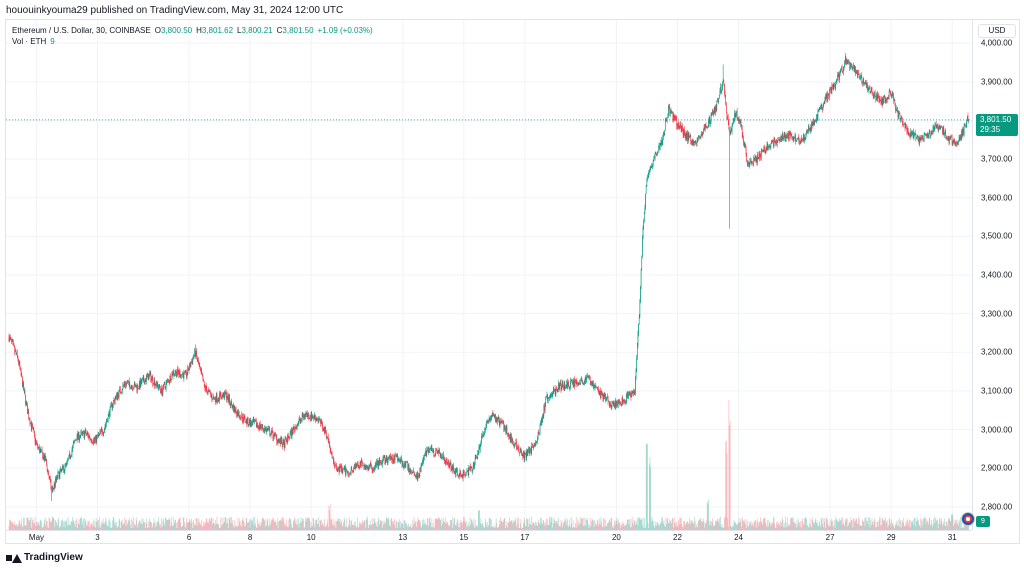 This screenshot has height=570, width=1024. Describe the element at coordinates (81, 30) in the screenshot. I see `symbol-title: Ethereum / U.S. Dollar, 30, COINBASE` at that location.